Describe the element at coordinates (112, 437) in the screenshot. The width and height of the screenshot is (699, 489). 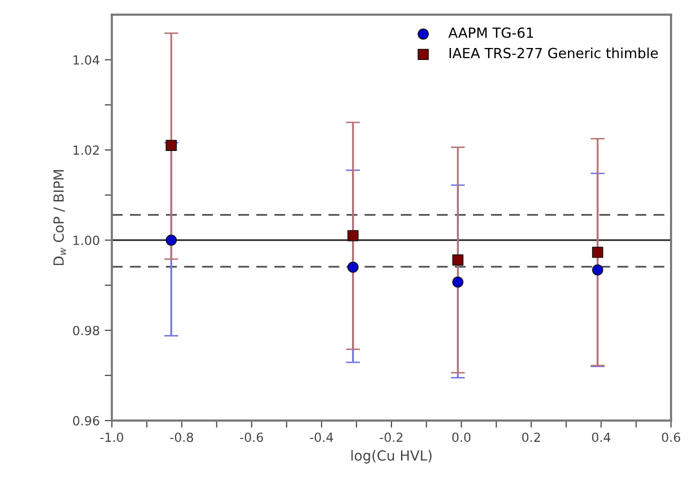
I see `x-tick-label: -1.0` at that location.